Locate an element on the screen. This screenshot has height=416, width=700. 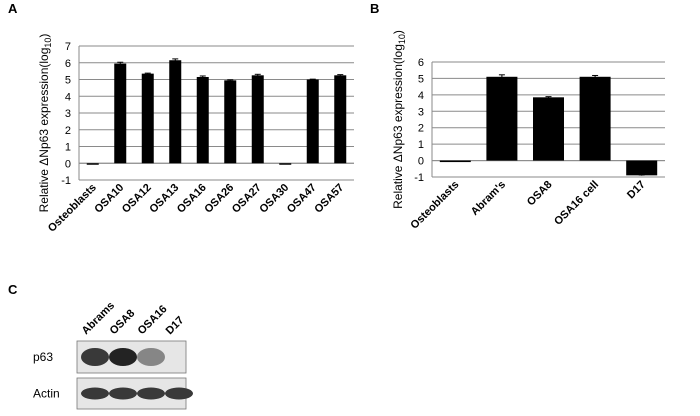
lane-label: OSA16 is located at coordinates (153, 320).